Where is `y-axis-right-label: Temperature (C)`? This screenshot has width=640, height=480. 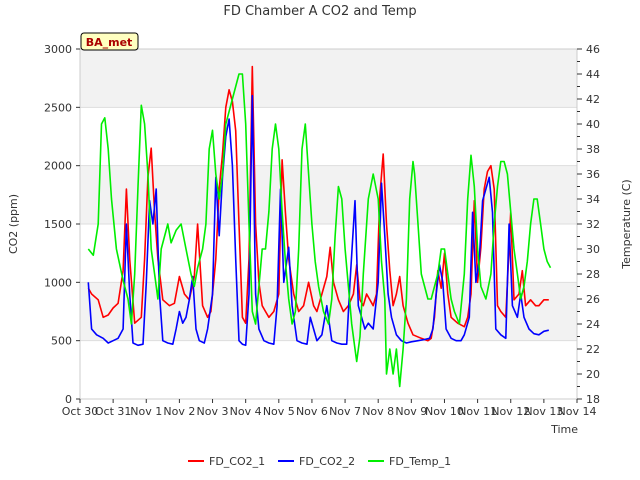
y-axis-right-label: Temperature (C) is located at coordinates (626, 224).